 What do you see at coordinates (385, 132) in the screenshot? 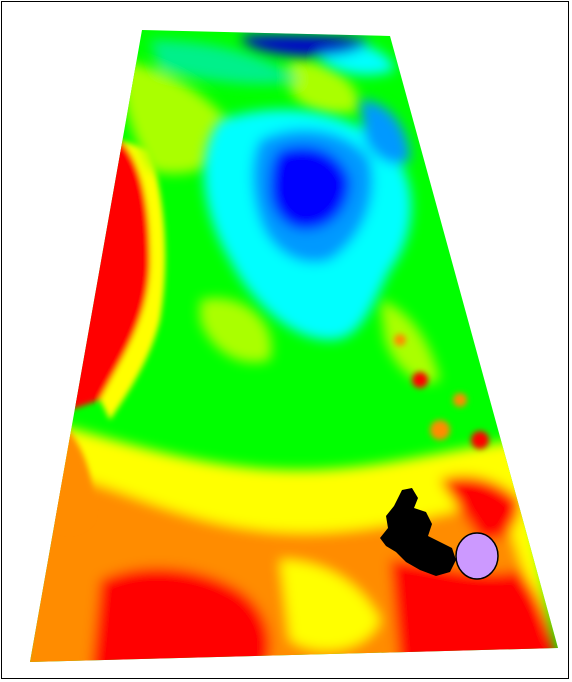
I see `terrain-light-blue-region` at bounding box center [385, 132].